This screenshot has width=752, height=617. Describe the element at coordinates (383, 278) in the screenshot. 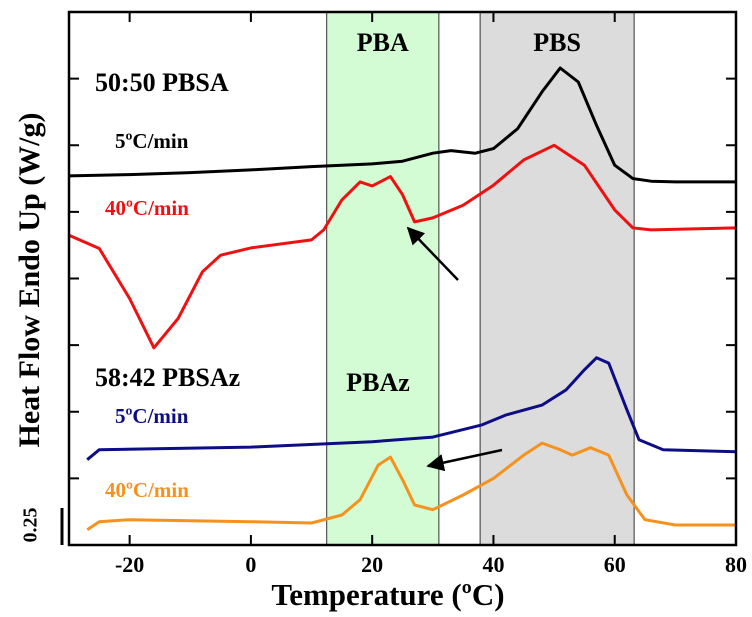

I see `shaded-region` at that location.